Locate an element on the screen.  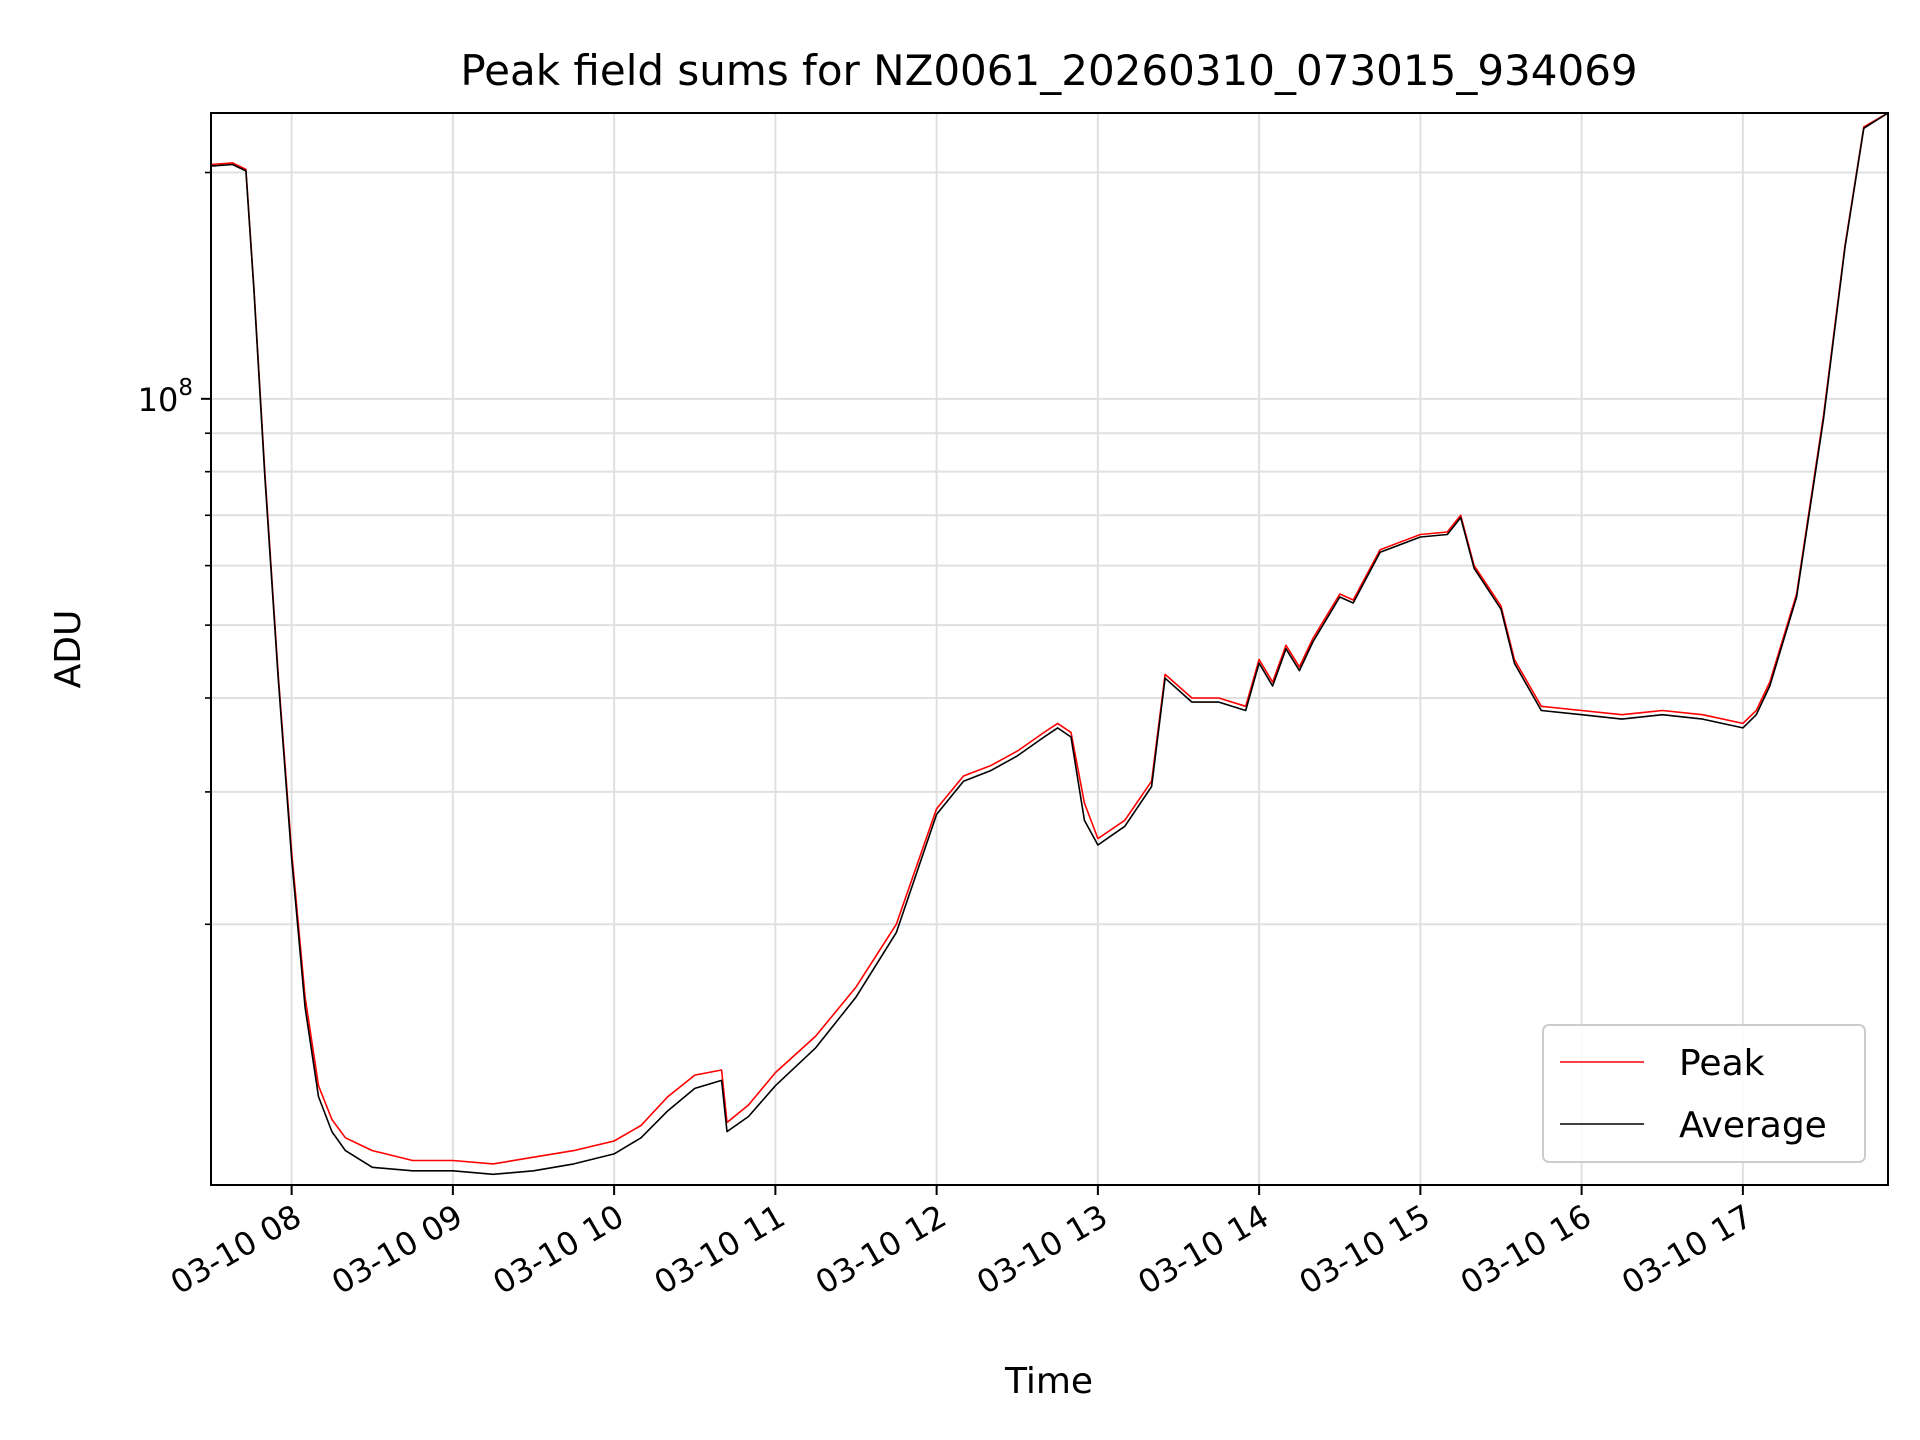
y-tick-label-base: 10 is located at coordinates (158, 400).